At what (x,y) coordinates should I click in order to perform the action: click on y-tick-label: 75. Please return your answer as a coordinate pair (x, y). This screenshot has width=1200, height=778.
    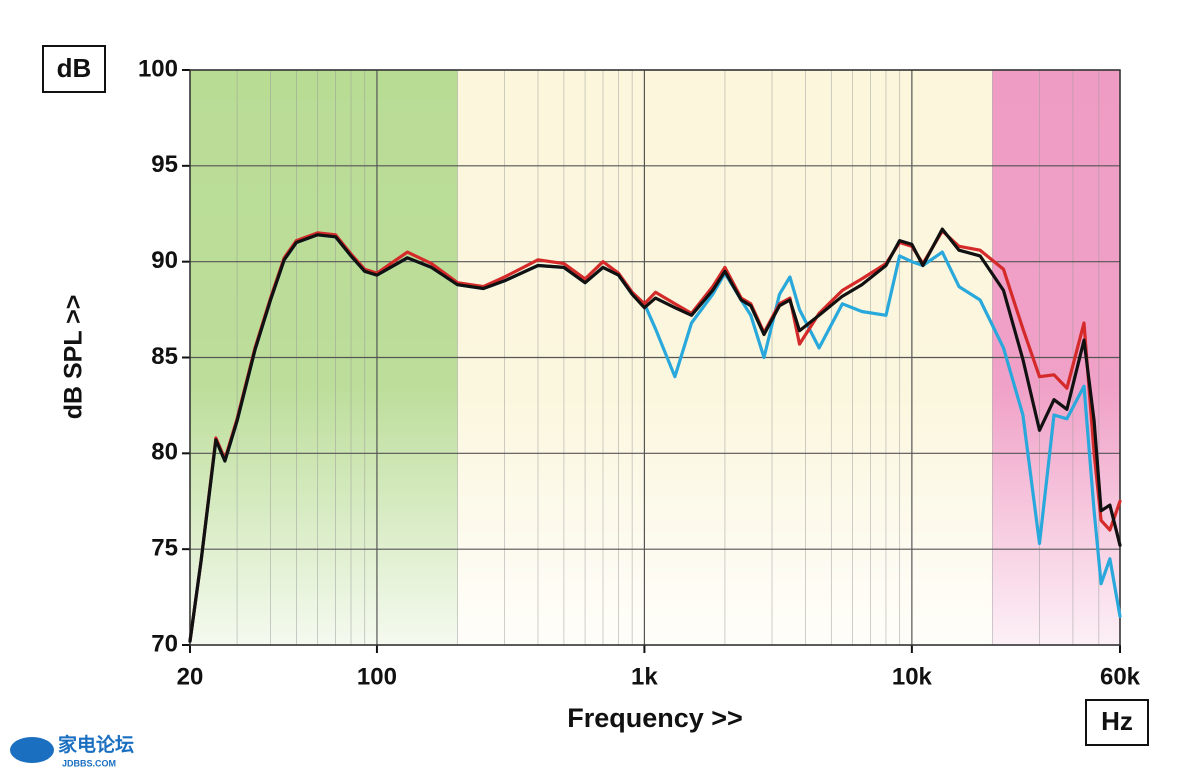
    Looking at the image, I should click on (164, 548).